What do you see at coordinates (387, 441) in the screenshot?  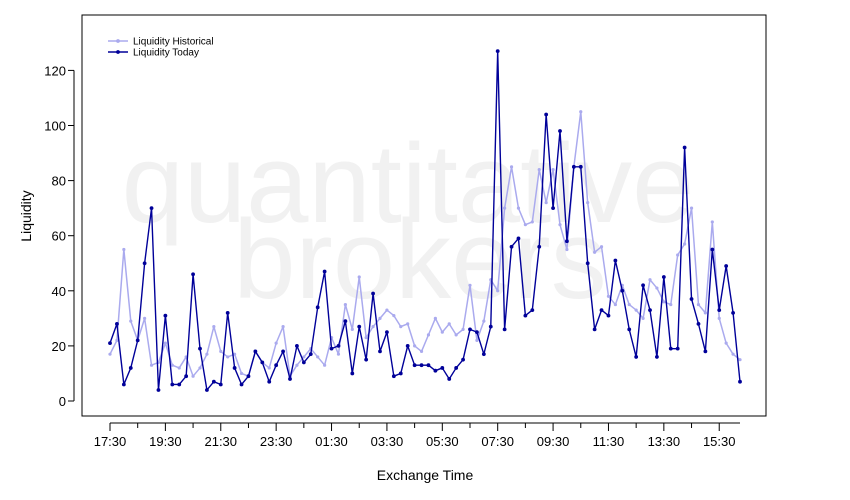 I see `x-tick-label: 03:30` at bounding box center [387, 441].